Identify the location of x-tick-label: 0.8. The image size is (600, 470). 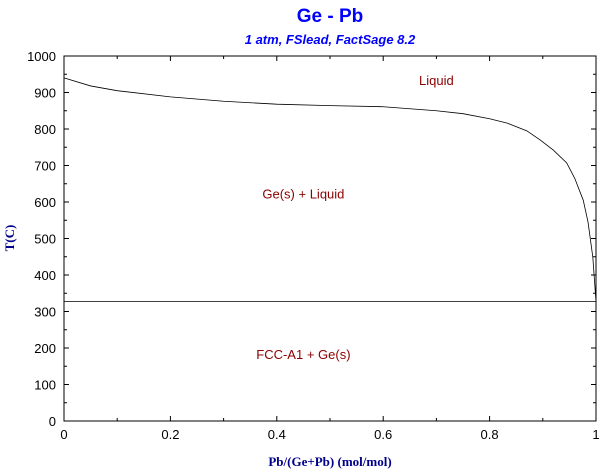
(490, 434).